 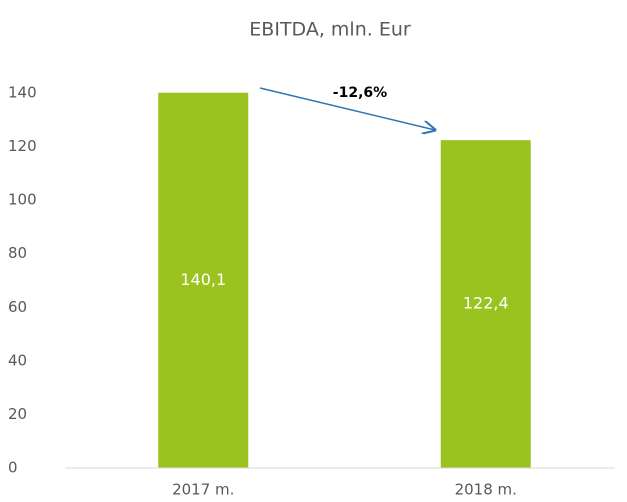 I want to click on y-tick-label: 60, so click(x=17, y=307).